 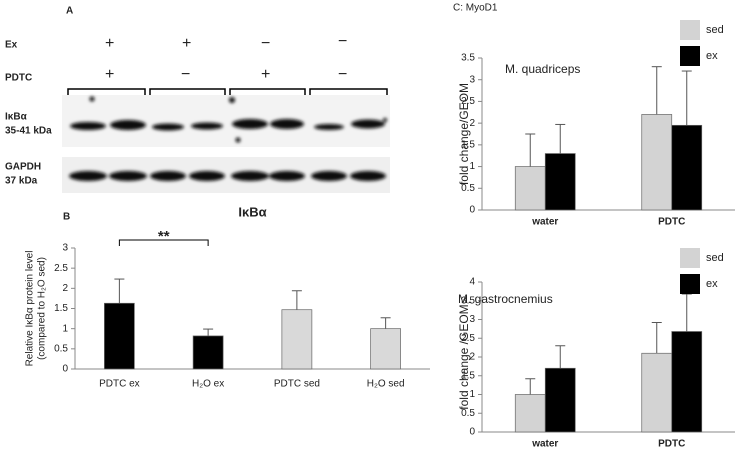 What do you see at coordinates (28, 131) in the screenshot?
I see `band-size: 35-41 kDa` at bounding box center [28, 131].